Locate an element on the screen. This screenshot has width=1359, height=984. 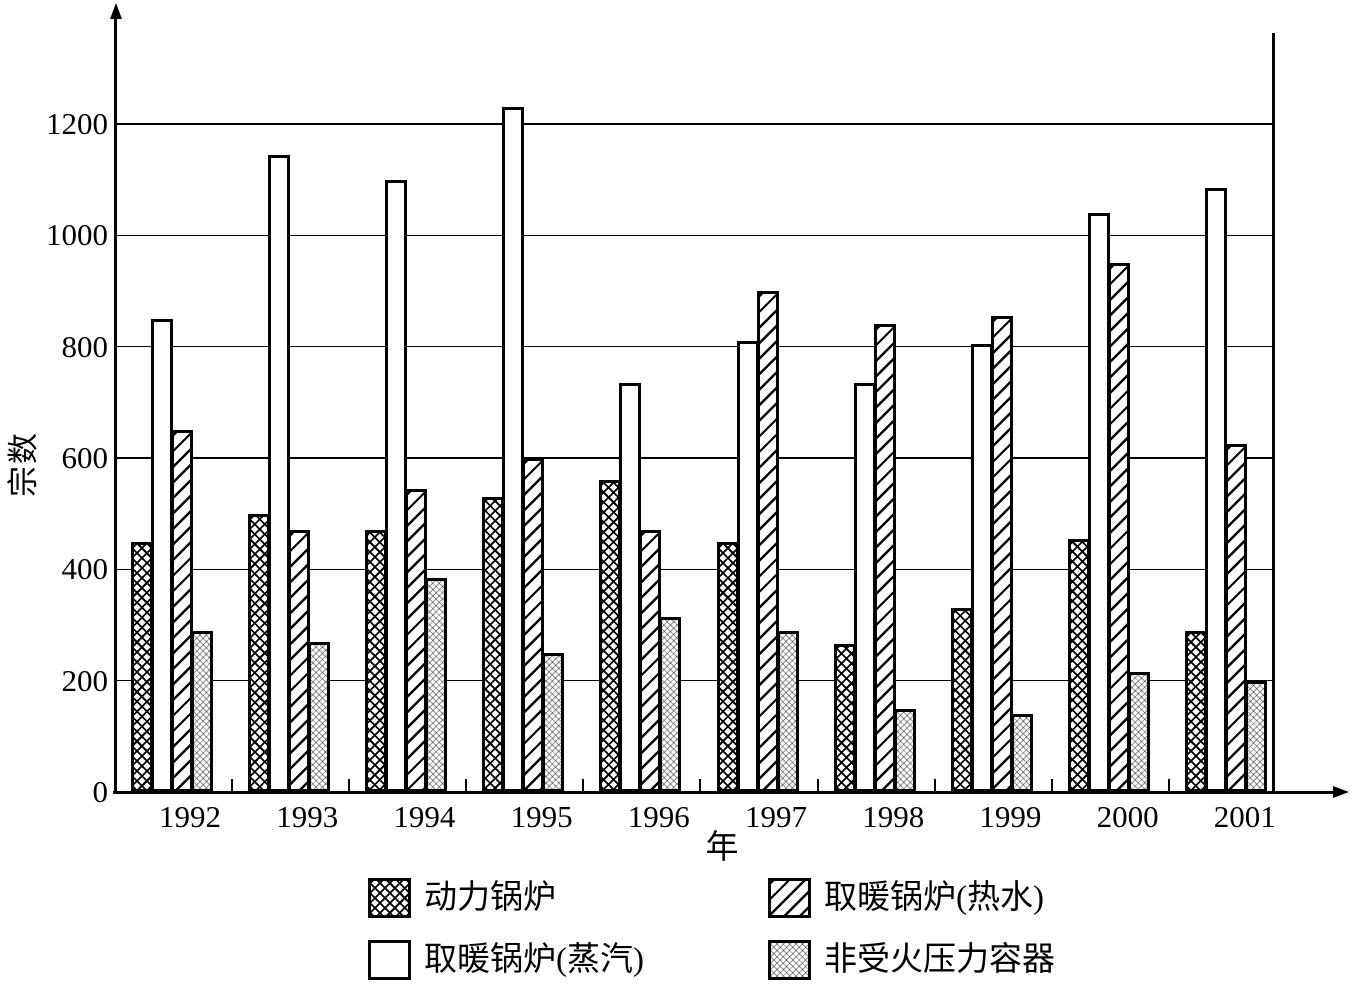
bar-power-boiler-1997 is located at coordinates (727, 666).